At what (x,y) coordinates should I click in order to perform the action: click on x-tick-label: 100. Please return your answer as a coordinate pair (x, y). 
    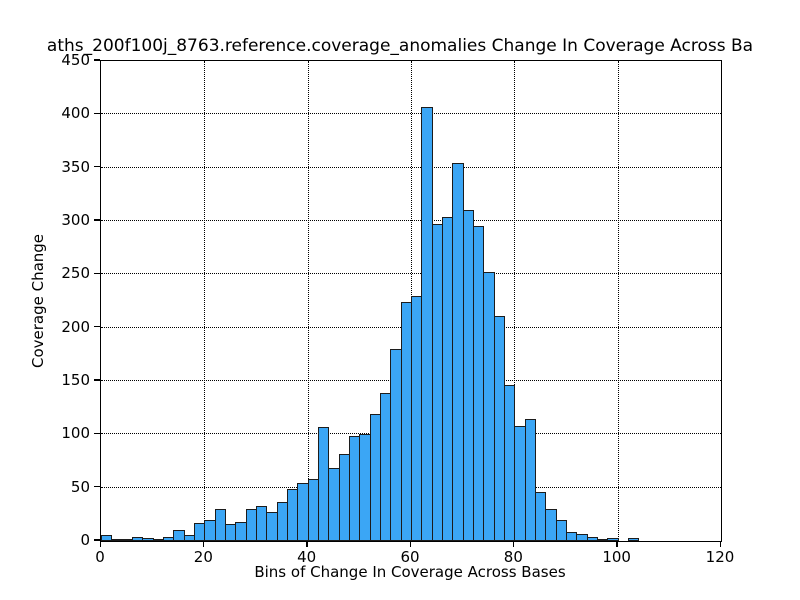
    Looking at the image, I should click on (616, 557).